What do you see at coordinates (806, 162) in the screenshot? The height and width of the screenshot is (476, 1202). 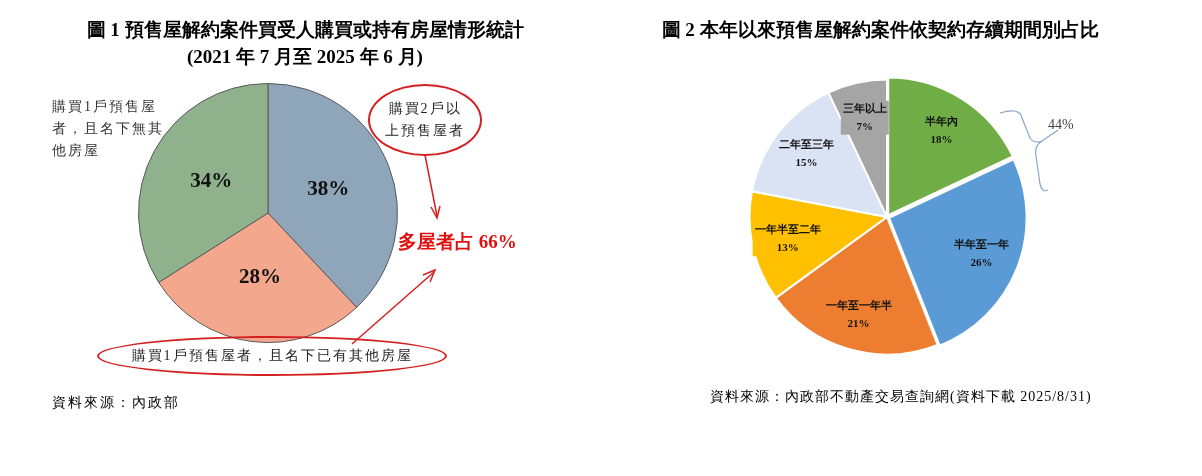 I see `data-label: 15%` at bounding box center [806, 162].